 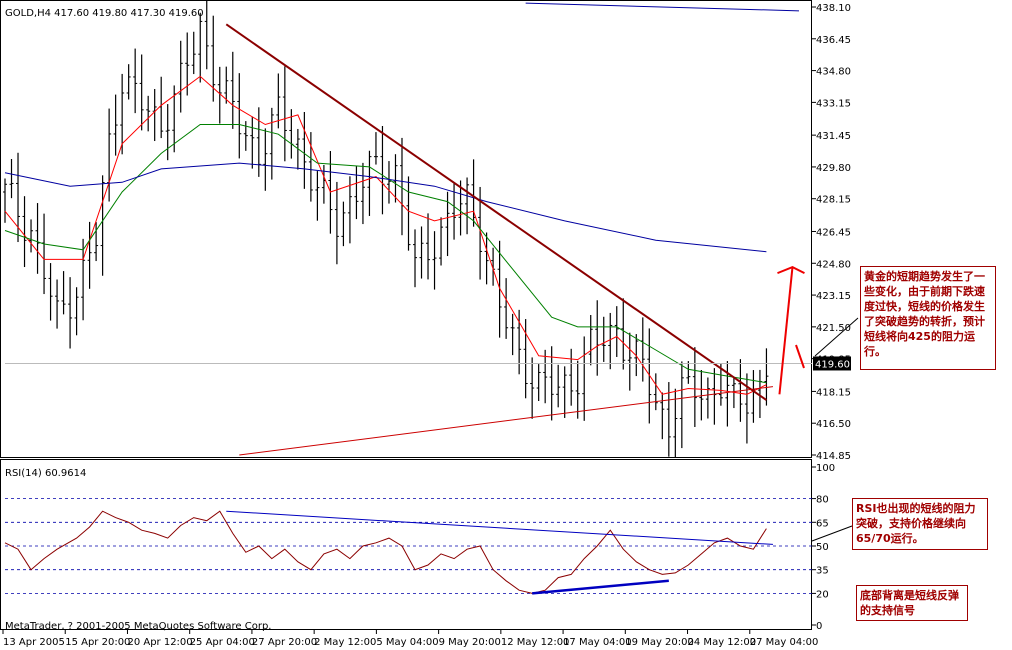 What do you see at coordinates (819, 626) in the screenshot?
I see `rsi-tick-label: 0` at bounding box center [819, 626].